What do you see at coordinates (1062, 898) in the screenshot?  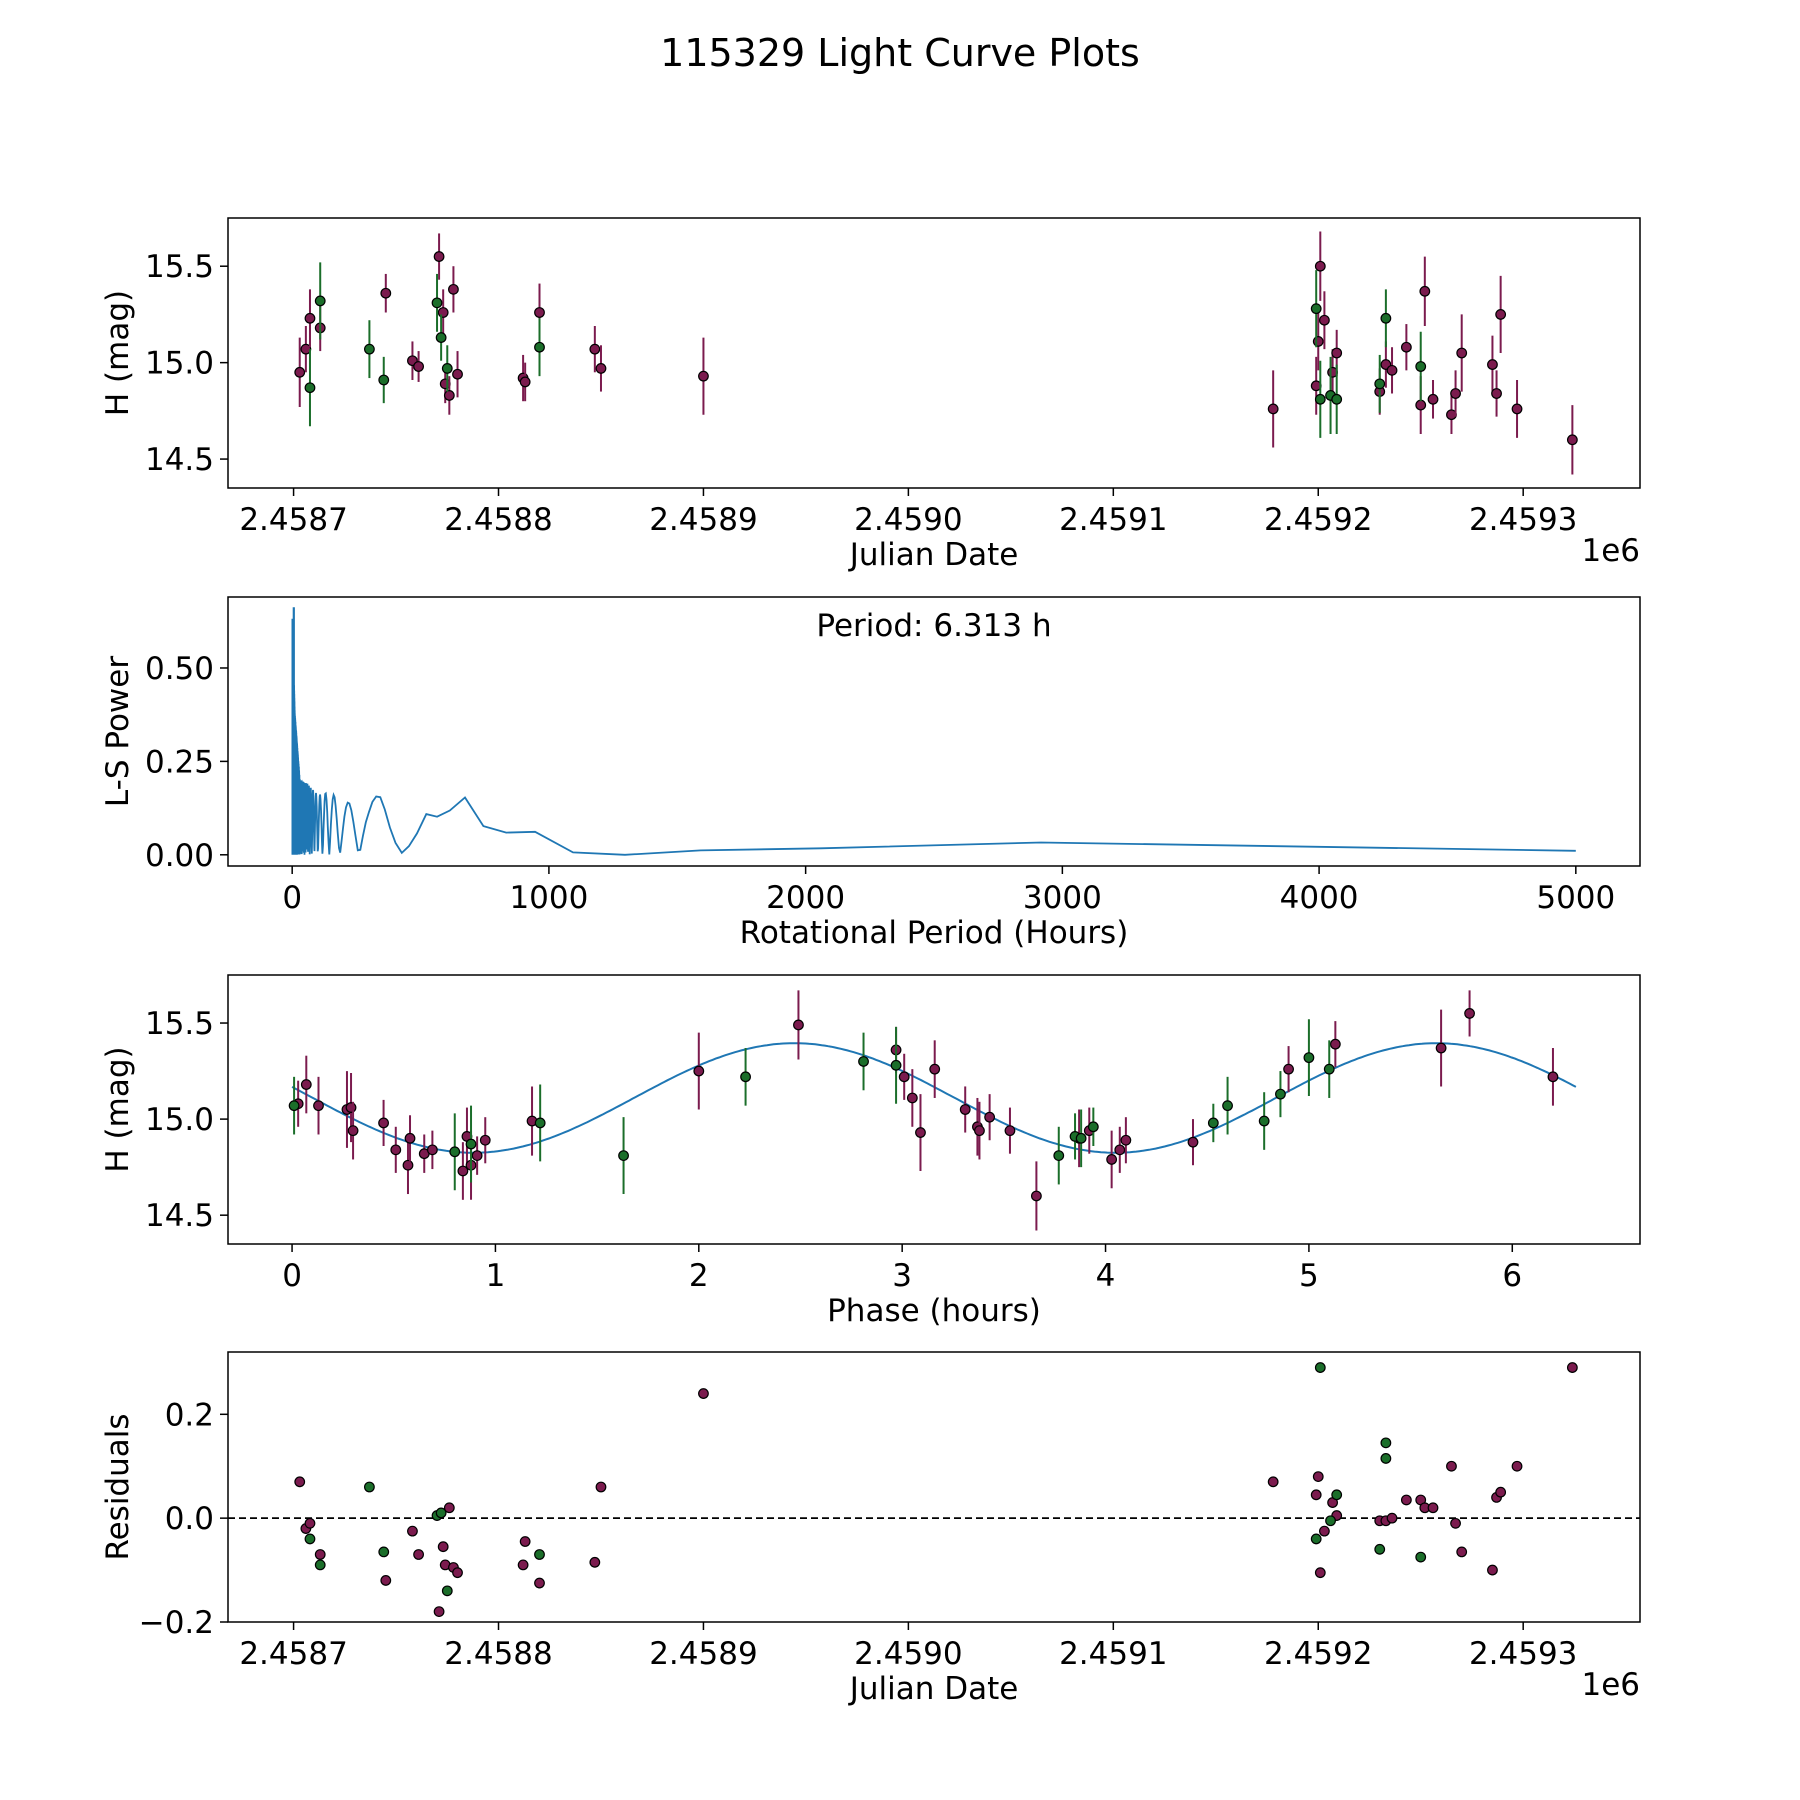 I see `x-tick-label: 3000` at bounding box center [1062, 898].